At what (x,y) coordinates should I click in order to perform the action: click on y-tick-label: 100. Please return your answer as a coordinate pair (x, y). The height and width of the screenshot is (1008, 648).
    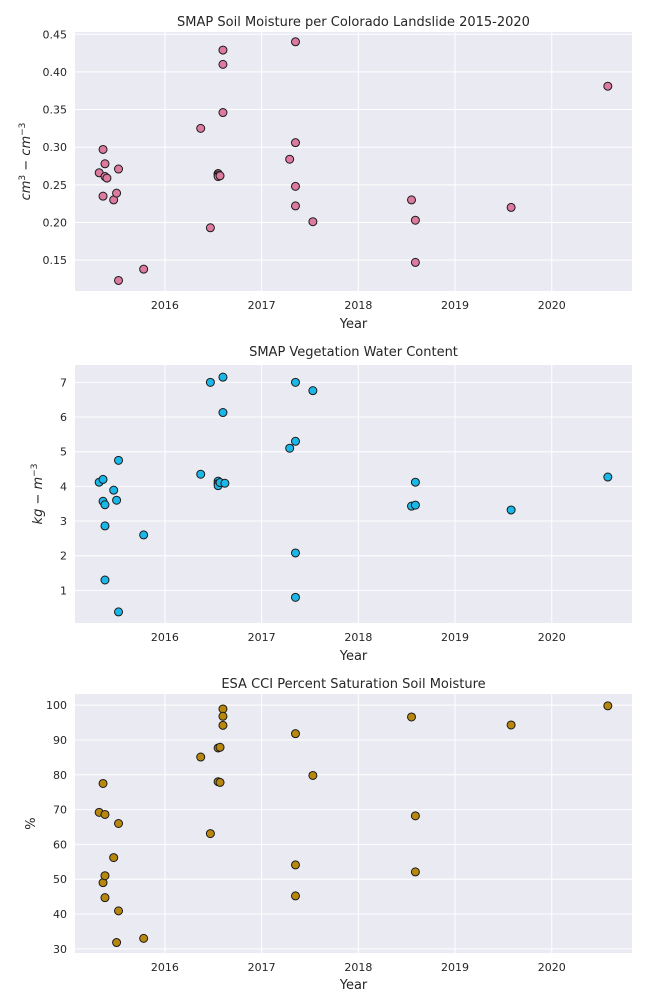
    Looking at the image, I should click on (56, 705).